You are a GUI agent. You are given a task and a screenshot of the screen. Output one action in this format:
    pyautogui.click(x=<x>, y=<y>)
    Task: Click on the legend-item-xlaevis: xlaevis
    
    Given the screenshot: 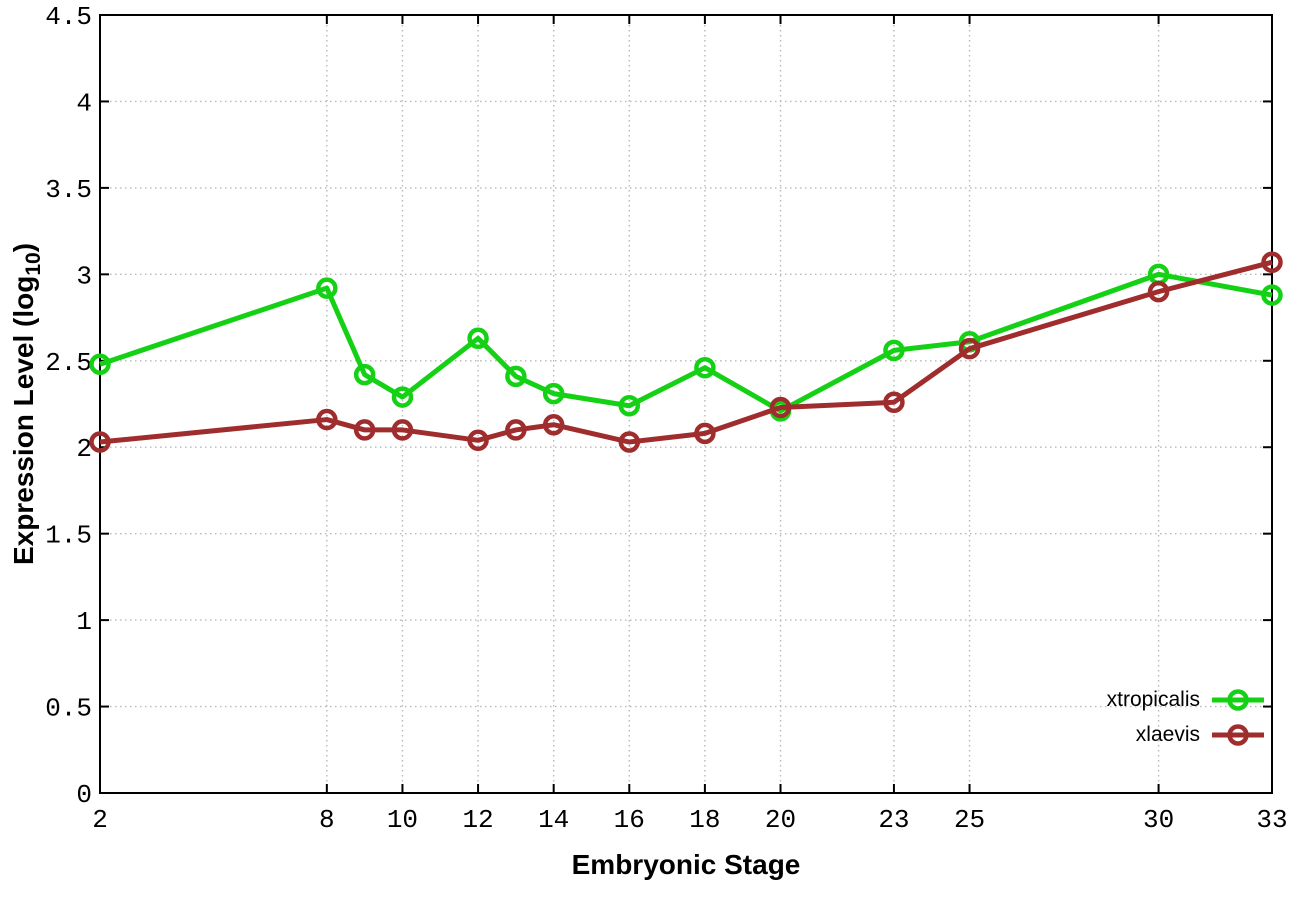 What is the action you would take?
    pyautogui.click(x=1185, y=735)
    